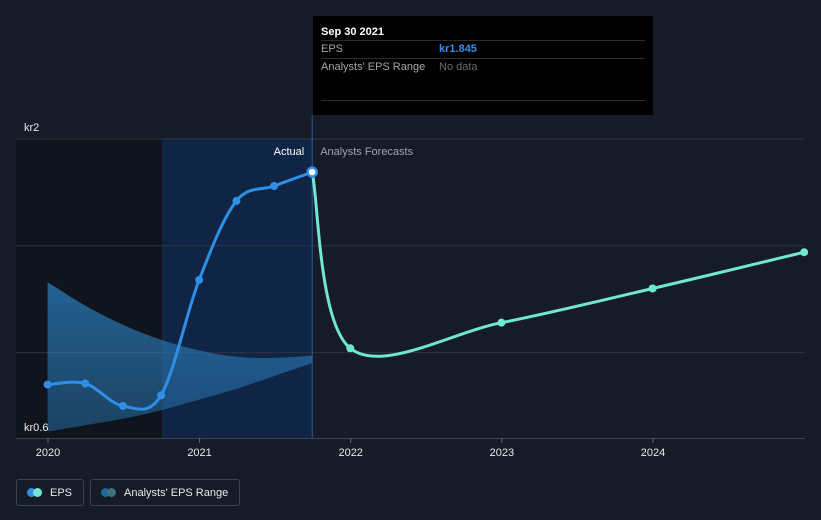 Image resolution: width=821 pixels, height=520 pixels. I want to click on x-tick-label: 2020, so click(48, 453).